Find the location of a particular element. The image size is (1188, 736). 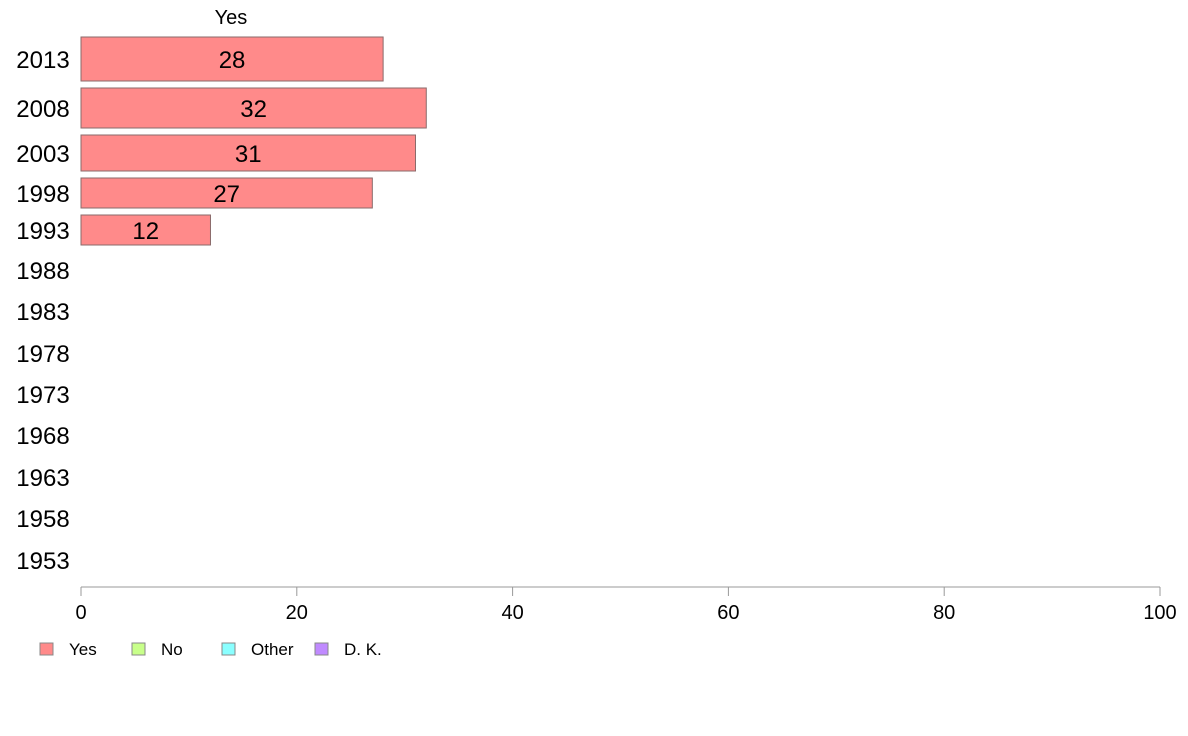

bar-yes-2003 is located at coordinates (248, 153).